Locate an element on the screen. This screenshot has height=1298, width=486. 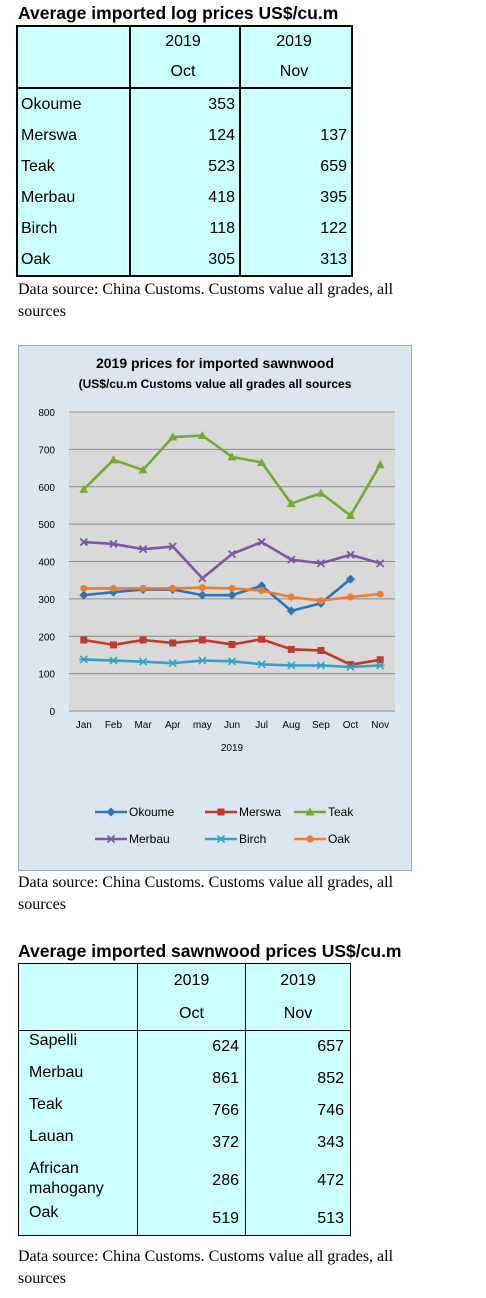
price-oct: 124 is located at coordinates (184, 135).